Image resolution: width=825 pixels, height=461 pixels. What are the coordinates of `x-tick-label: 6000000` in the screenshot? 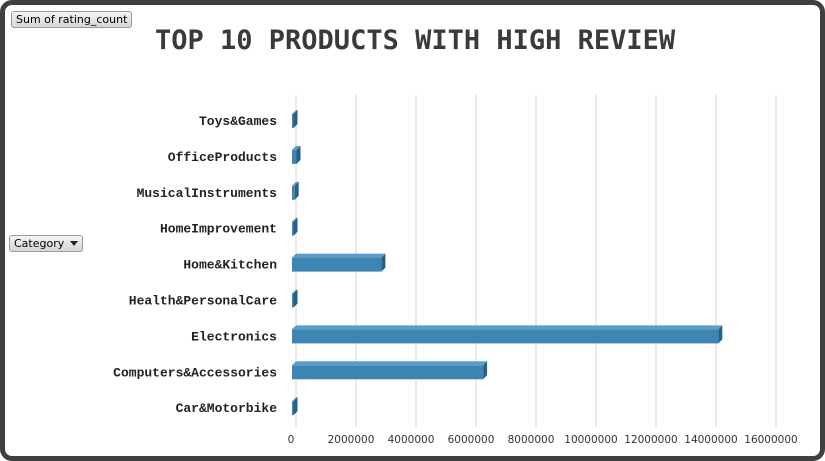 It's located at (471, 440).